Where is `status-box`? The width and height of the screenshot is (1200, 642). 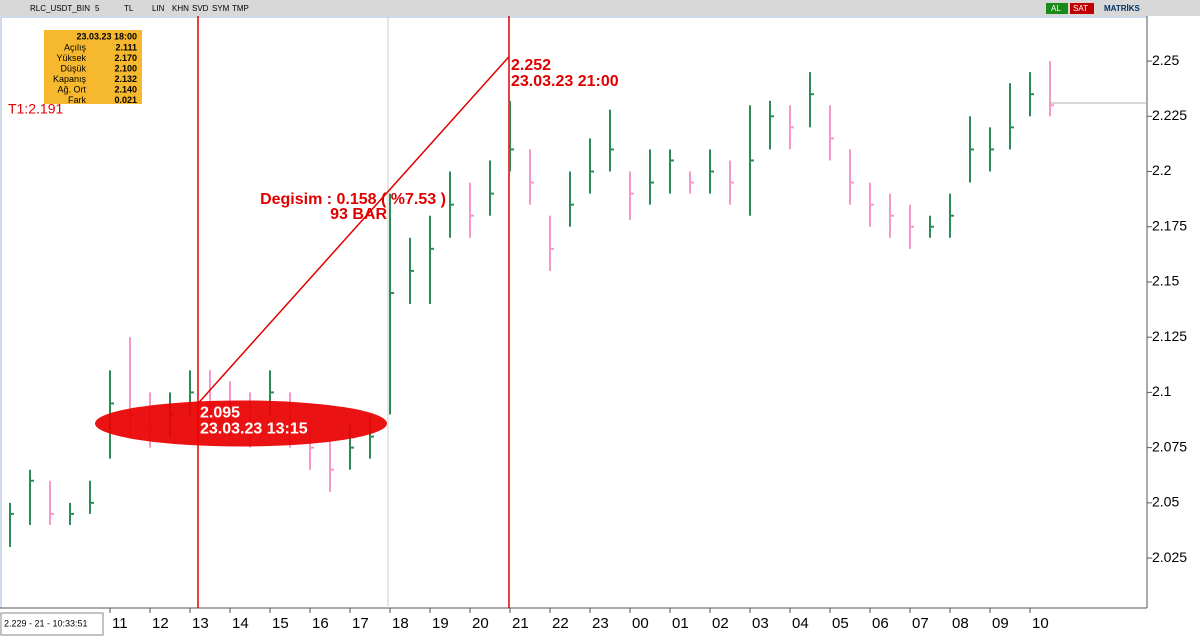
status-box is located at coordinates (52, 624).